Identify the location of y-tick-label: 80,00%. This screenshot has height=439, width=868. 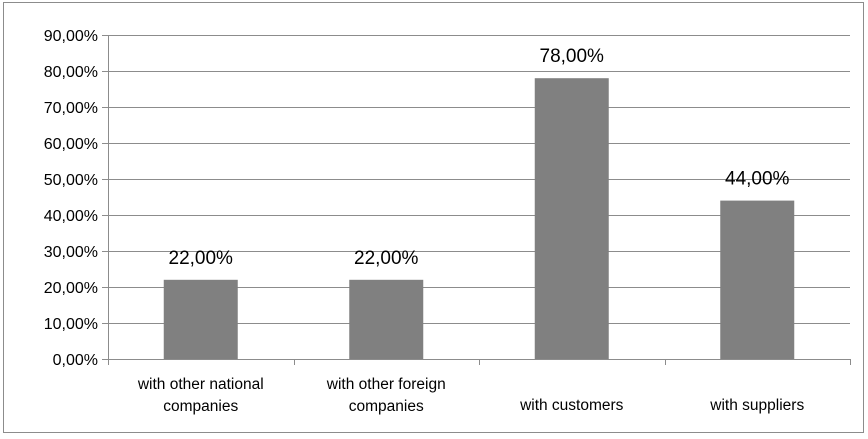
(71, 72).